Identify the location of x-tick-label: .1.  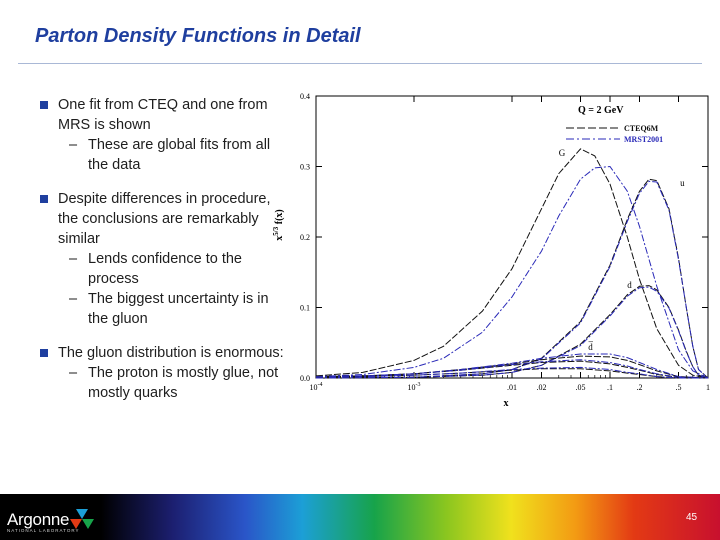
(610, 387).